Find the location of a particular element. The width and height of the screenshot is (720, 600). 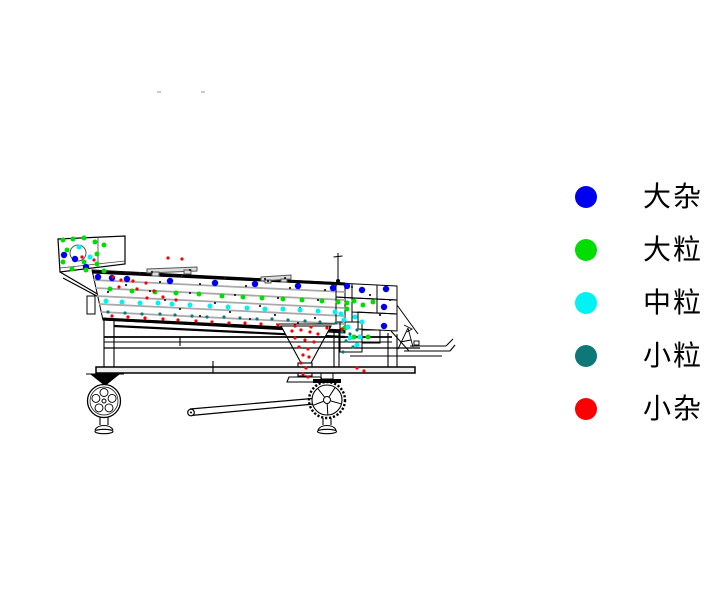

legend-item-label: 小粒 is located at coordinates (673, 355).